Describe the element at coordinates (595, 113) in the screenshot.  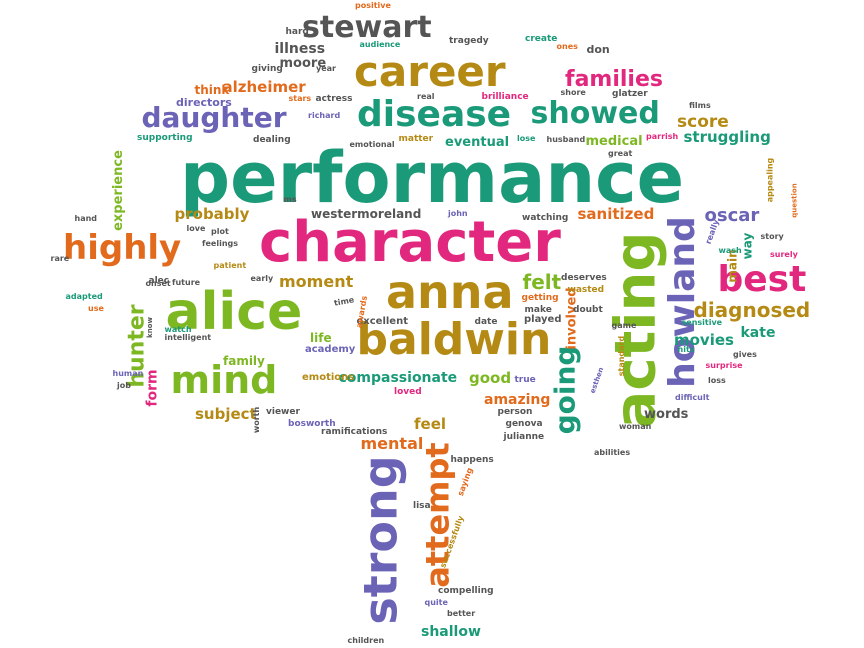
I see `word-showed: showed` at that location.